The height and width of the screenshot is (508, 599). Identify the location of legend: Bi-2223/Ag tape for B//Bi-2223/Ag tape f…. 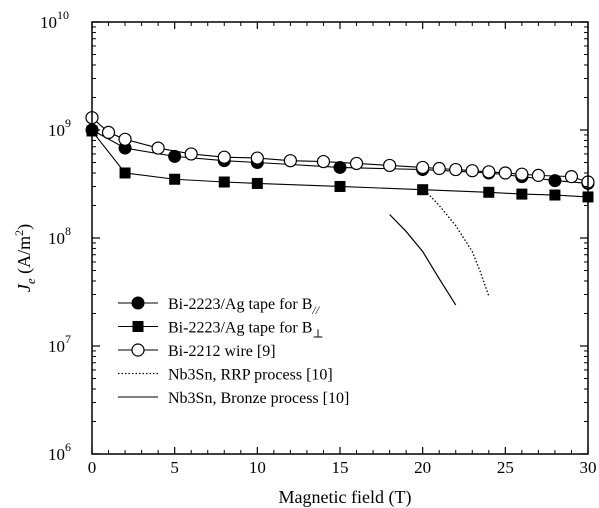
(233, 351).